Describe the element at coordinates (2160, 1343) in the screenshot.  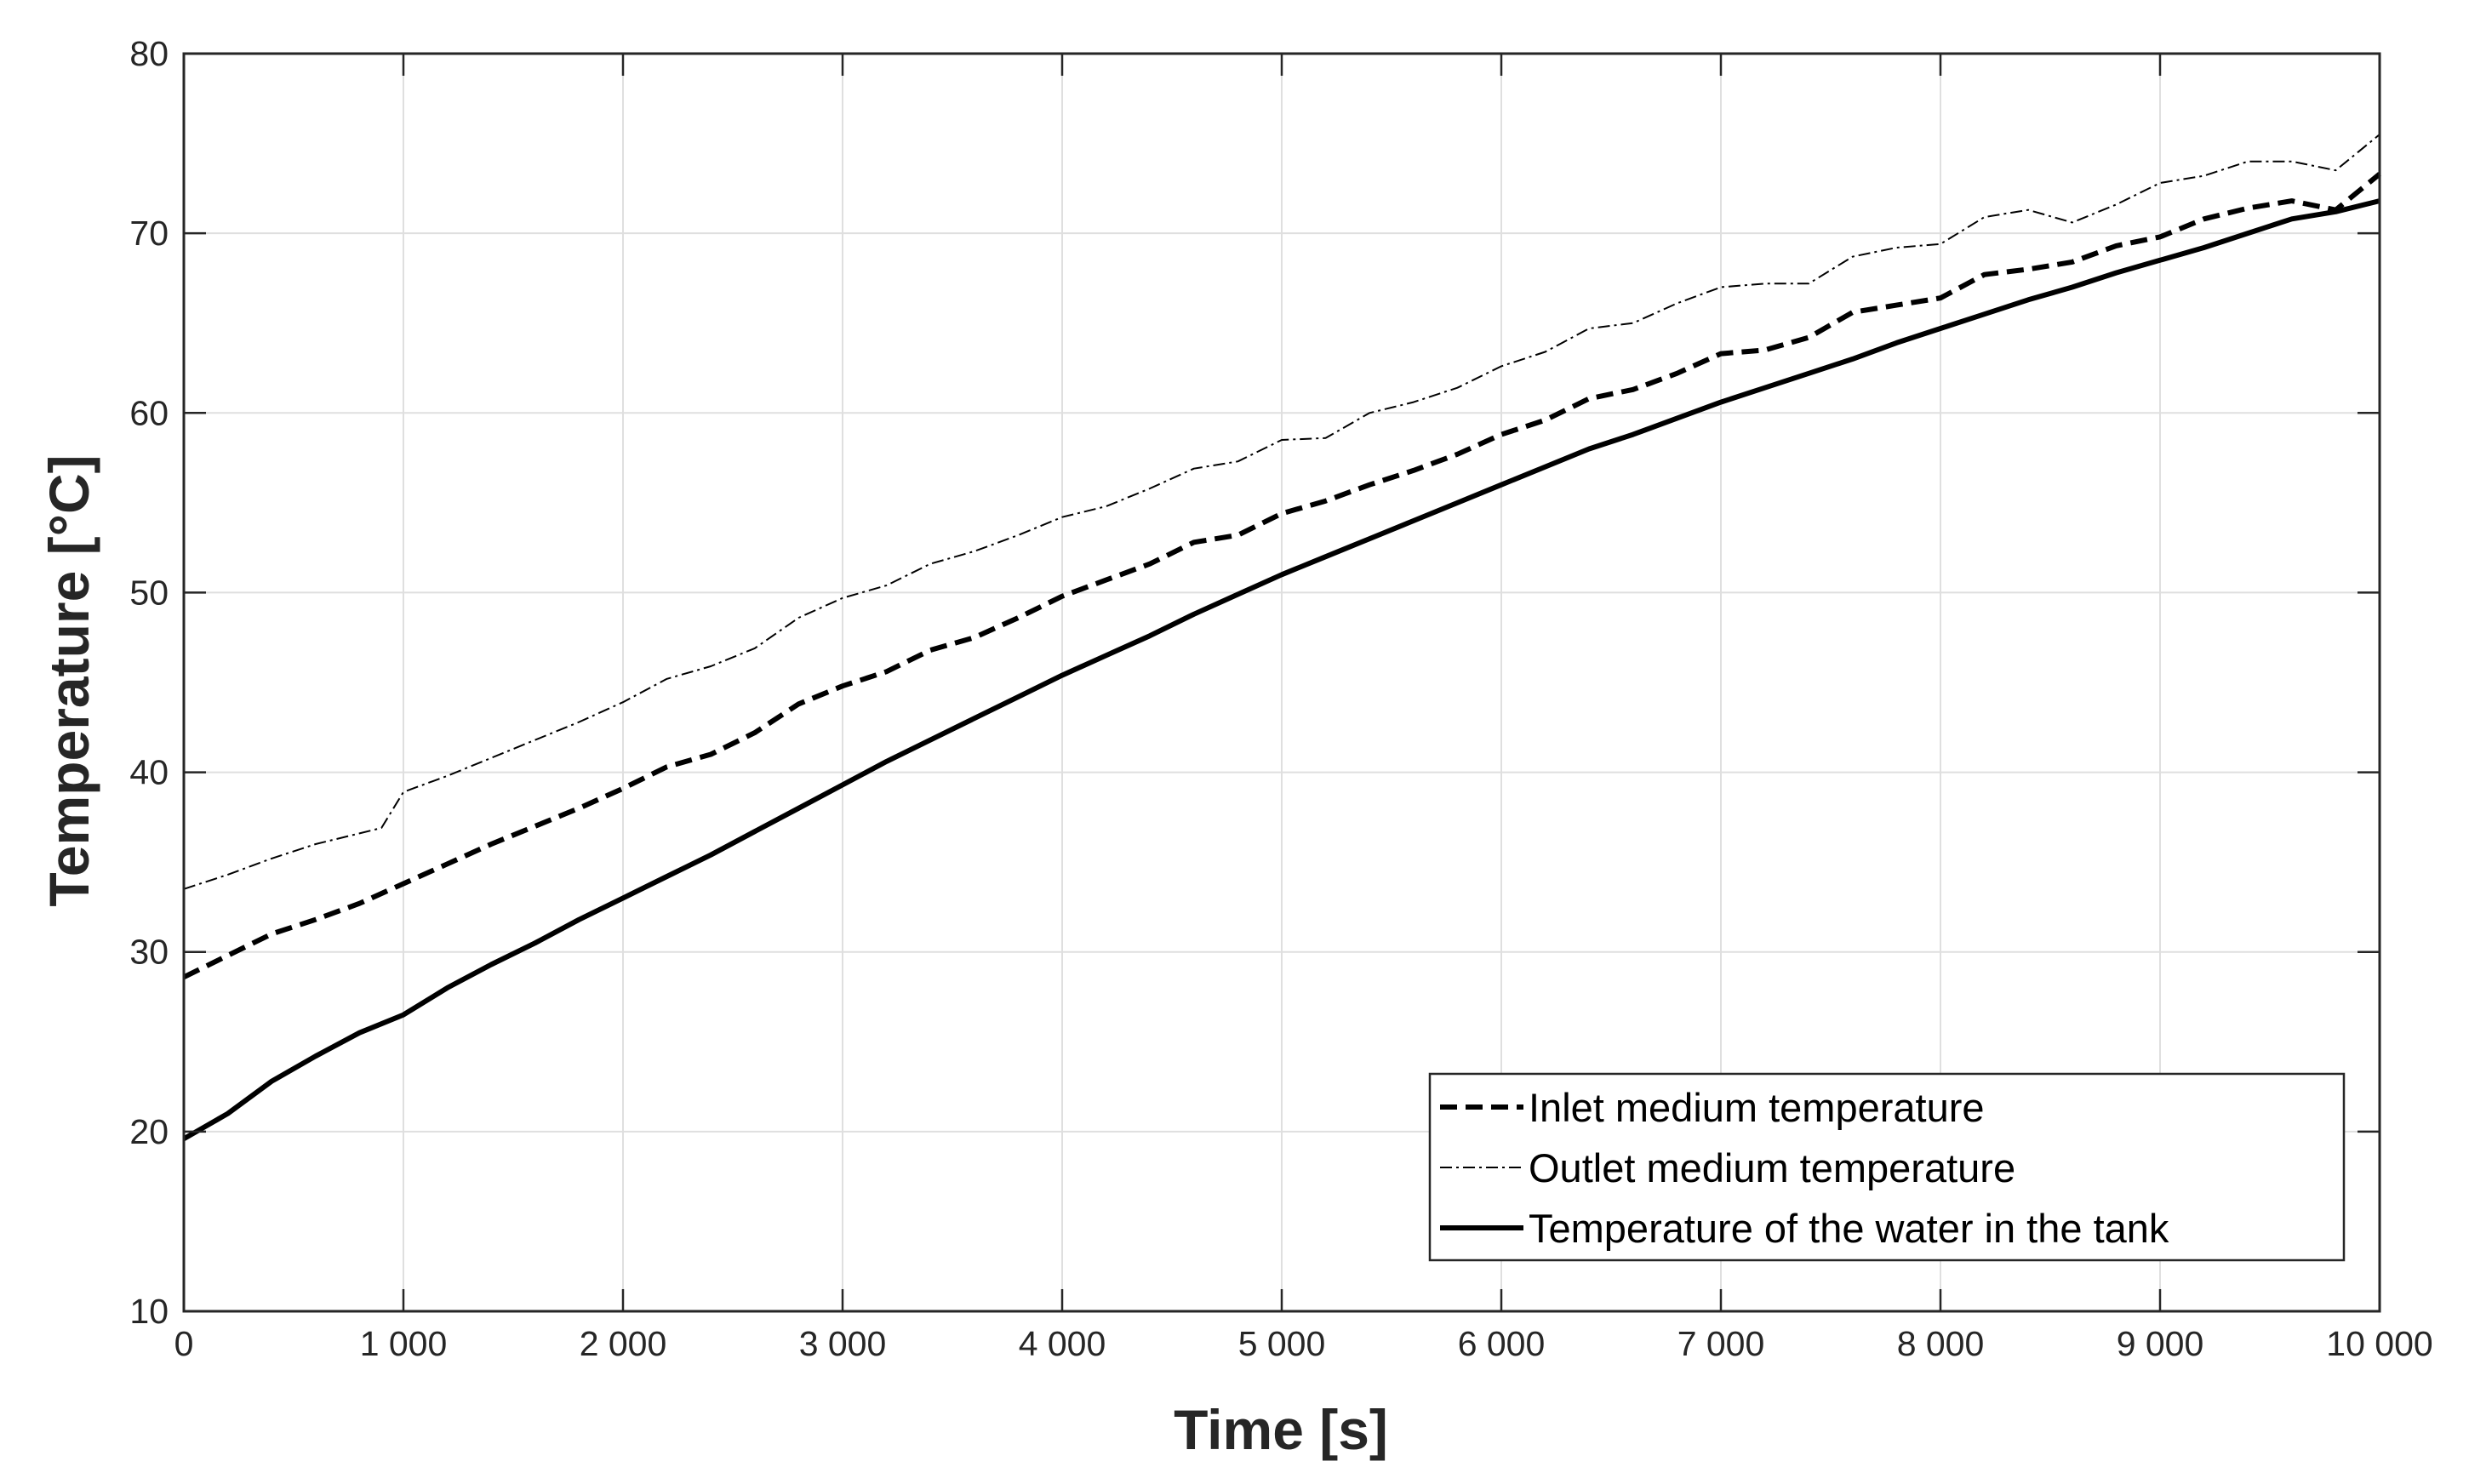
I see `x-tick-label: 9 000` at that location.